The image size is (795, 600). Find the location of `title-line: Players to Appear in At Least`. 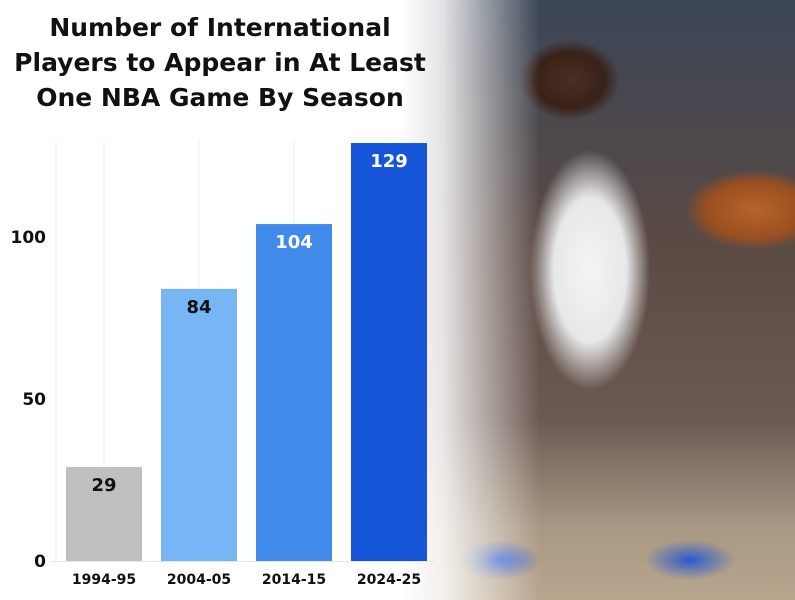

title-line: Players to Appear in At Least is located at coordinates (220, 62).